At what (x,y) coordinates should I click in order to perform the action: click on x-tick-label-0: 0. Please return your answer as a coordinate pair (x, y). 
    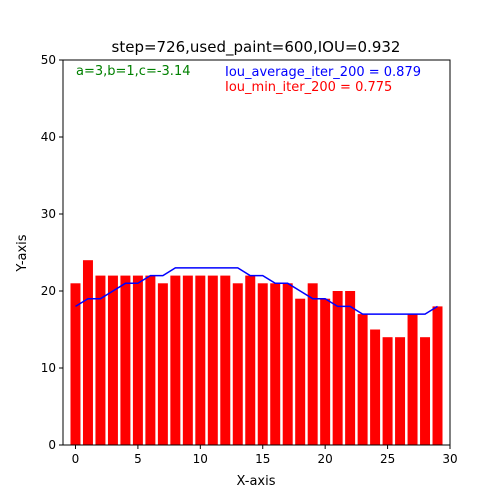
    Looking at the image, I should click on (76, 459).